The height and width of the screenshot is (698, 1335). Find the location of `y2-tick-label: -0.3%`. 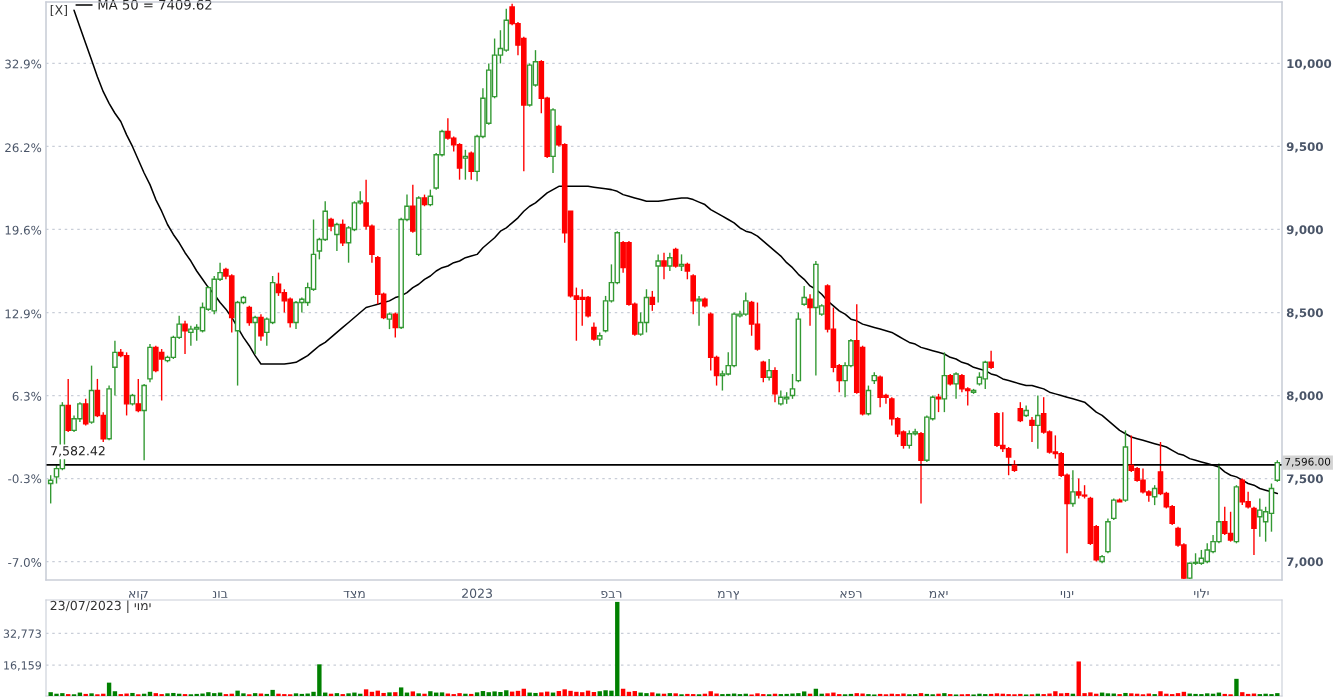

y2-tick-label: -0.3% is located at coordinates (25, 479).